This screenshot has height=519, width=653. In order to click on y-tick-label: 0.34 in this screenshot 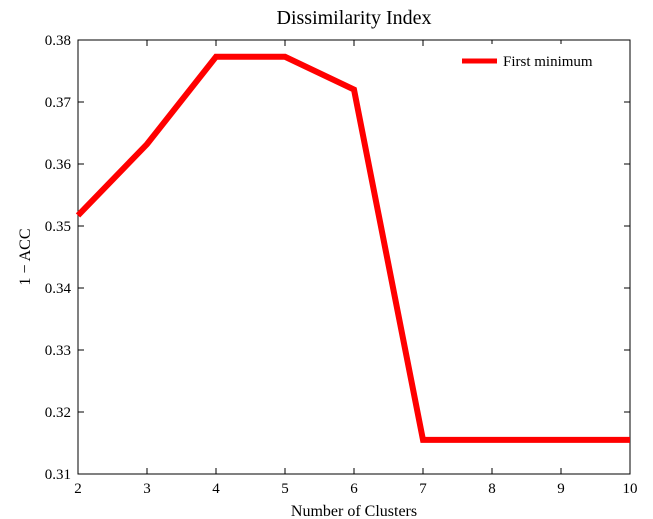, I will do `click(58, 289)`.